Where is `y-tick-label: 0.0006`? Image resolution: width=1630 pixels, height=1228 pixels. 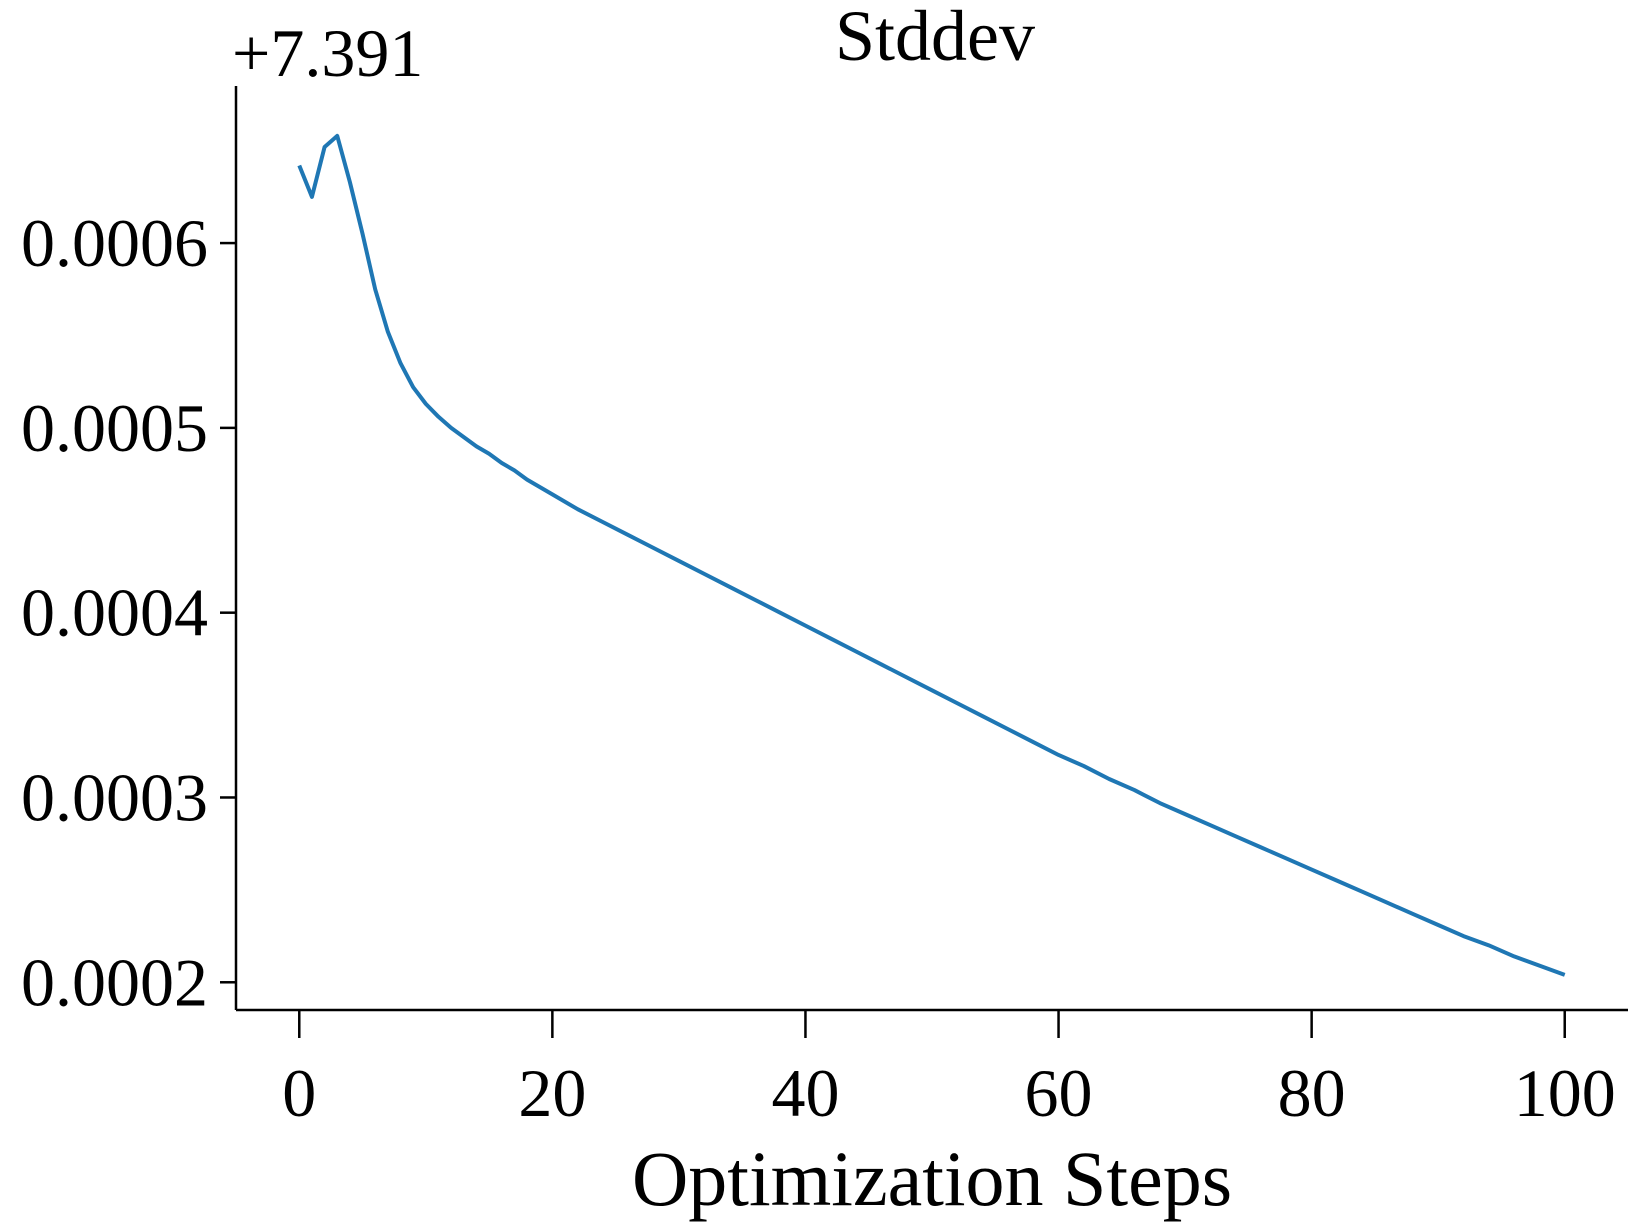 y-tick-label: 0.0006 is located at coordinates (114, 243).